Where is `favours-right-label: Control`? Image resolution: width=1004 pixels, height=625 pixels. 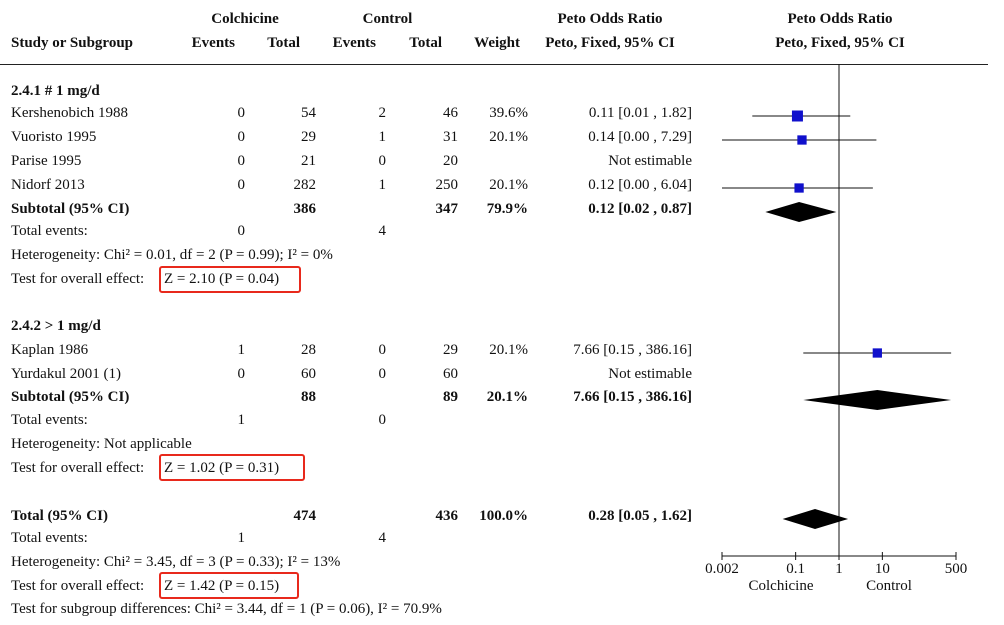
favours-right-label: Control is located at coordinates (889, 586).